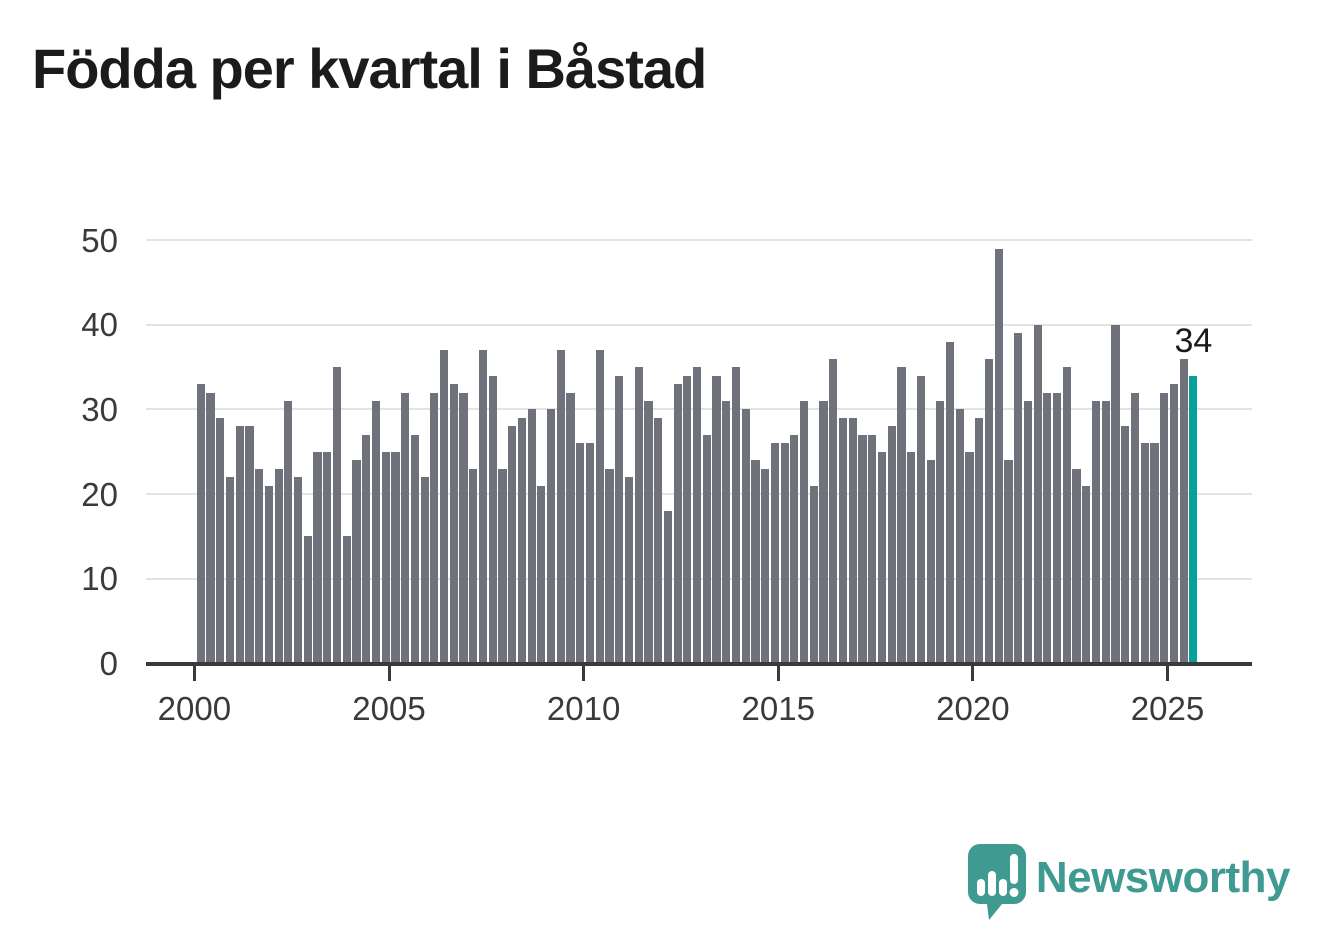 This screenshot has width=1322, height=939. Describe the element at coordinates (99, 494) in the screenshot. I see `y-axis-label-20: 20` at that location.